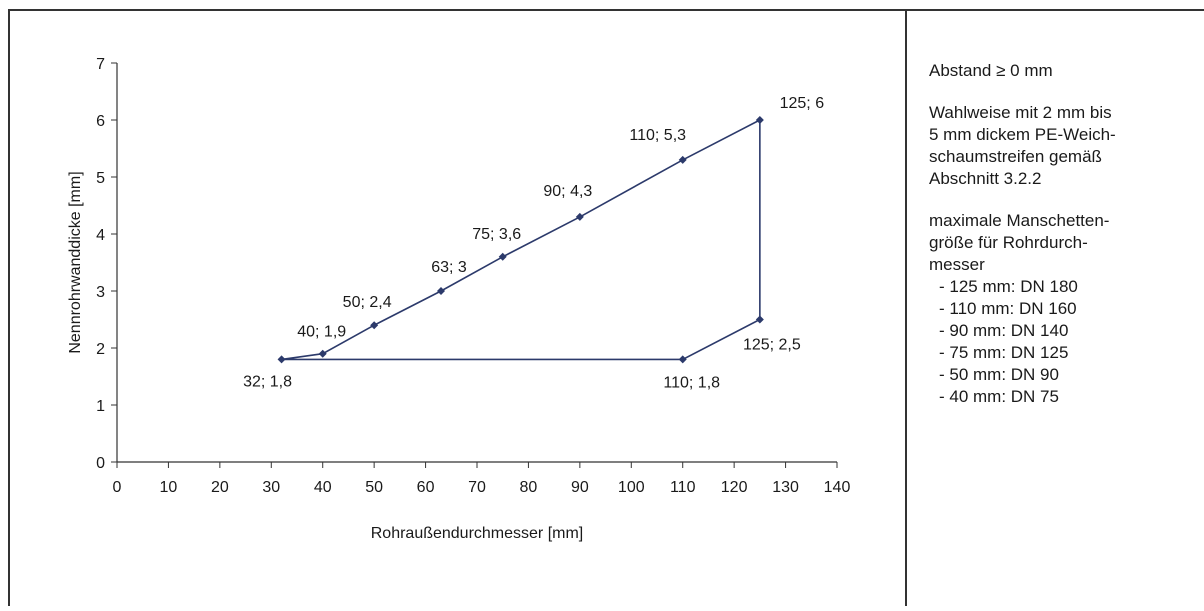  Describe the element at coordinates (477, 487) in the screenshot. I see `x-tick-label: 70` at that location.